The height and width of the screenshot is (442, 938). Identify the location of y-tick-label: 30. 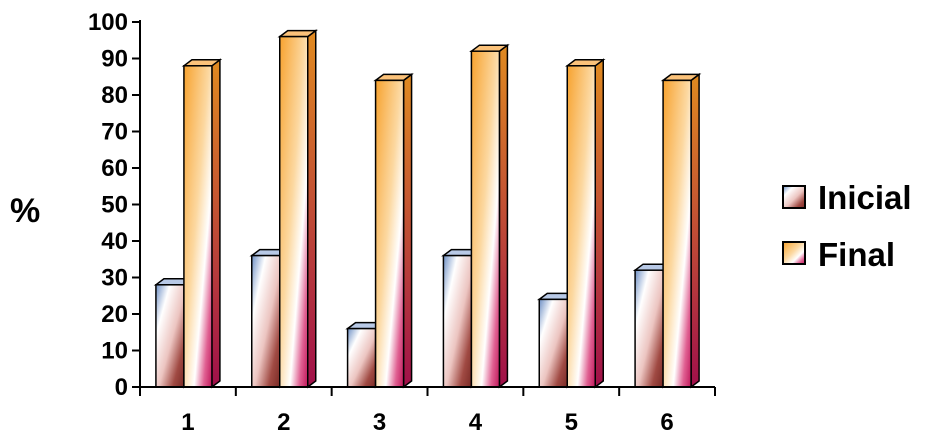
(114, 278).